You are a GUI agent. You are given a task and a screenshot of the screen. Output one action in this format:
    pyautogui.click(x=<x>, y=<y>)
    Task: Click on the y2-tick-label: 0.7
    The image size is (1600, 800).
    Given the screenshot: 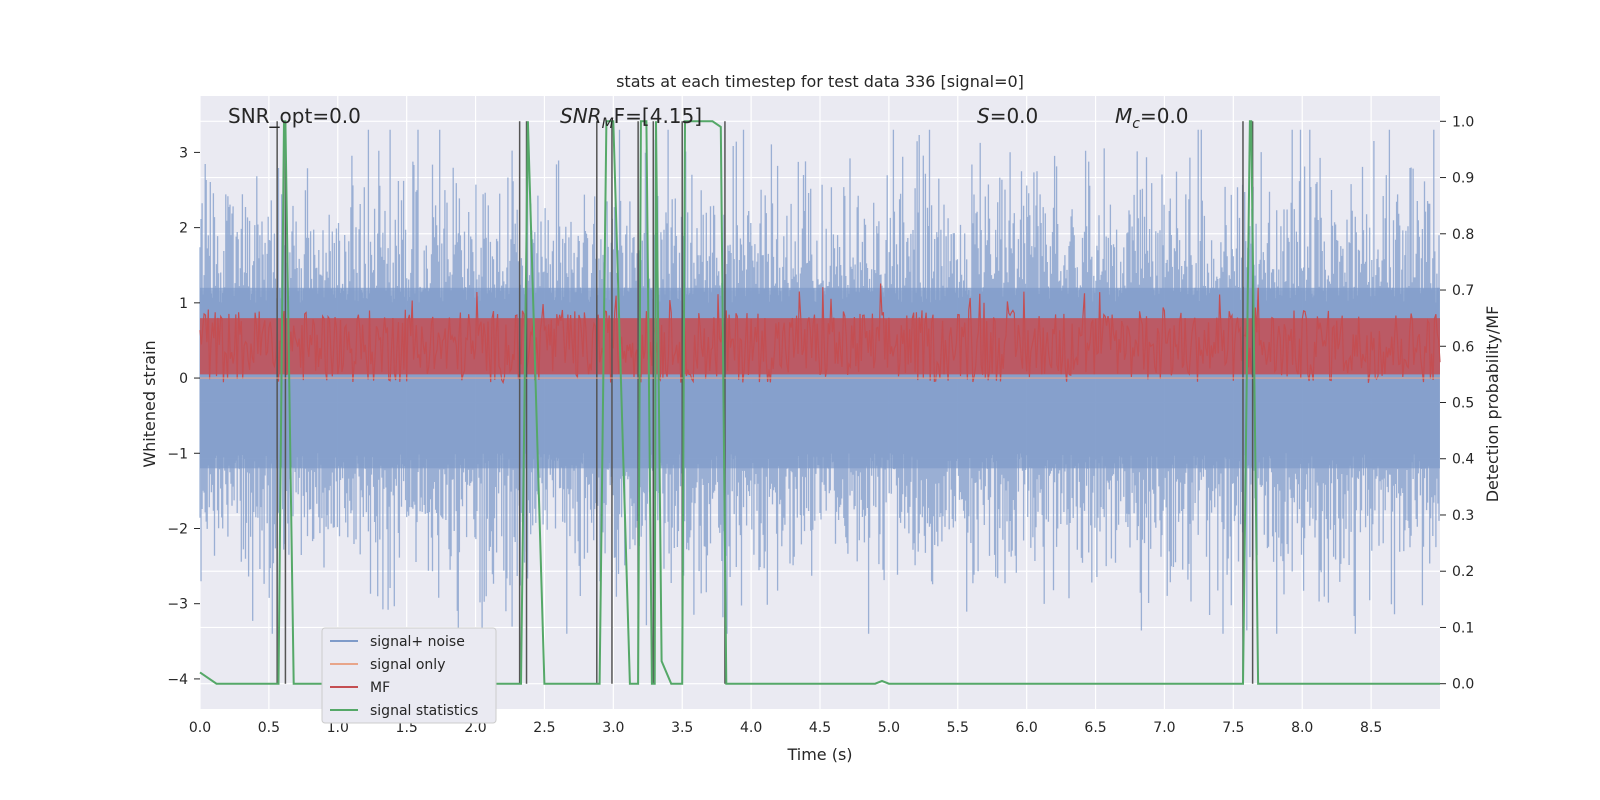 What is the action you would take?
    pyautogui.click(x=1463, y=291)
    